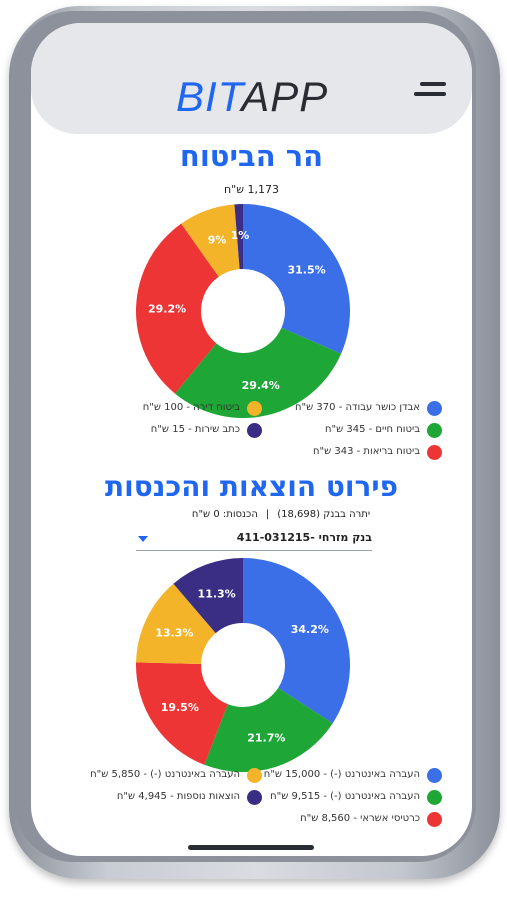  I want to click on insurance-legend-item: ביטוח חיים - 345 ש"ח, so click(357, 431).